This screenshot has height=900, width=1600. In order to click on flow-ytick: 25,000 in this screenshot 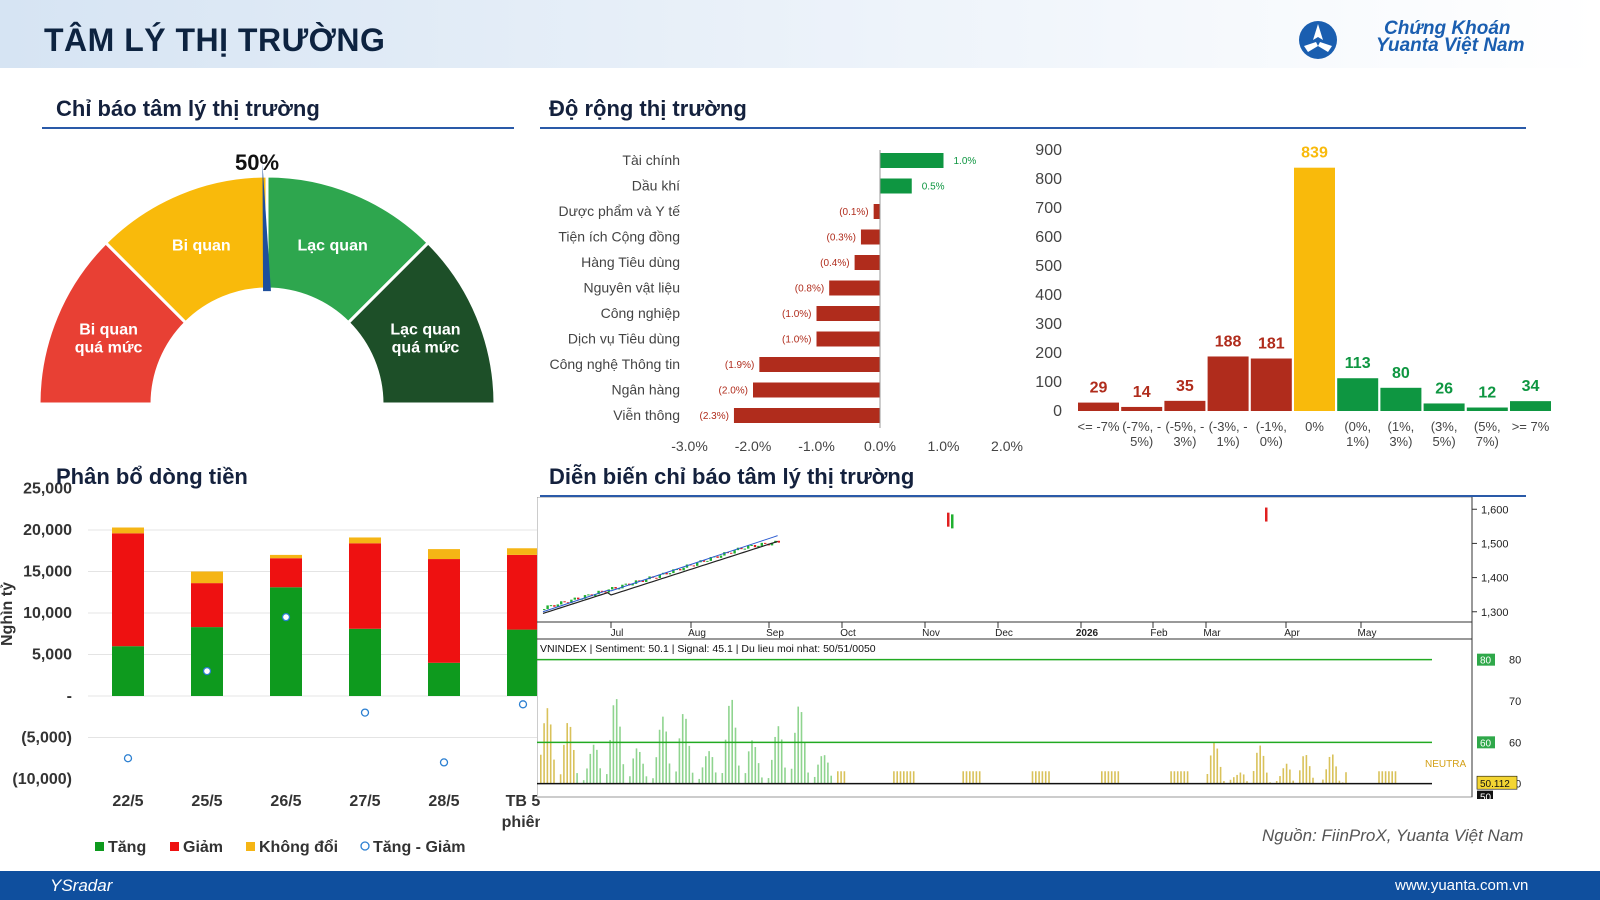, I will do `click(47, 489)`.